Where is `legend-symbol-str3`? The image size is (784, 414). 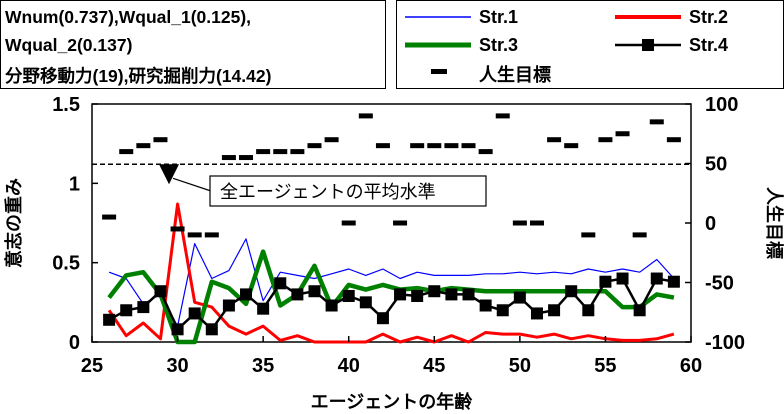
legend-symbol-str3 is located at coordinates (438, 45).